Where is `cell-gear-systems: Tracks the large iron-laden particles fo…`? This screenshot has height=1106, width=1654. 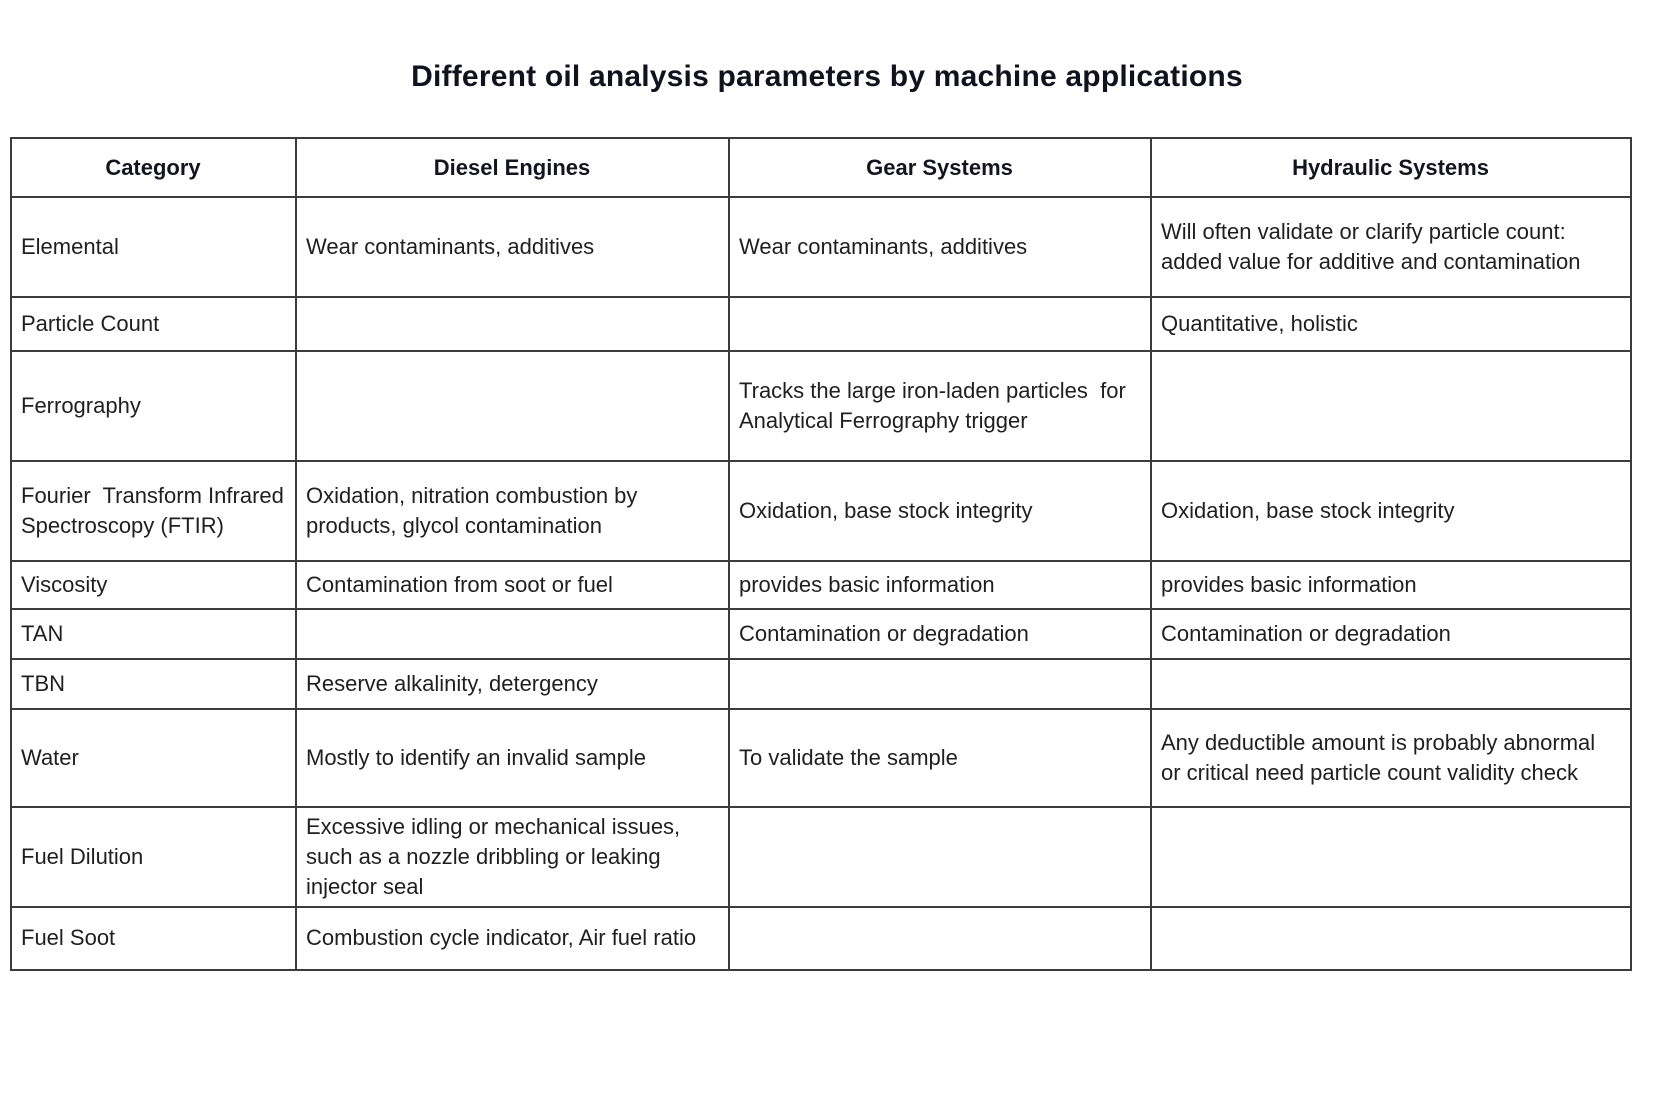
cell-gear-systems: Tracks the large iron-laden particles fo… is located at coordinates (940, 406).